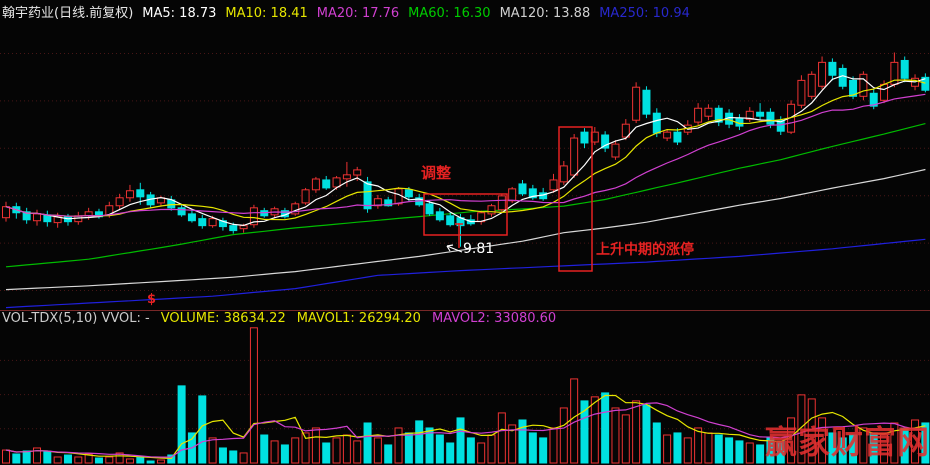 The width and height of the screenshot is (930, 465). I want to click on low-price-annotation: 9.81, so click(479, 249).